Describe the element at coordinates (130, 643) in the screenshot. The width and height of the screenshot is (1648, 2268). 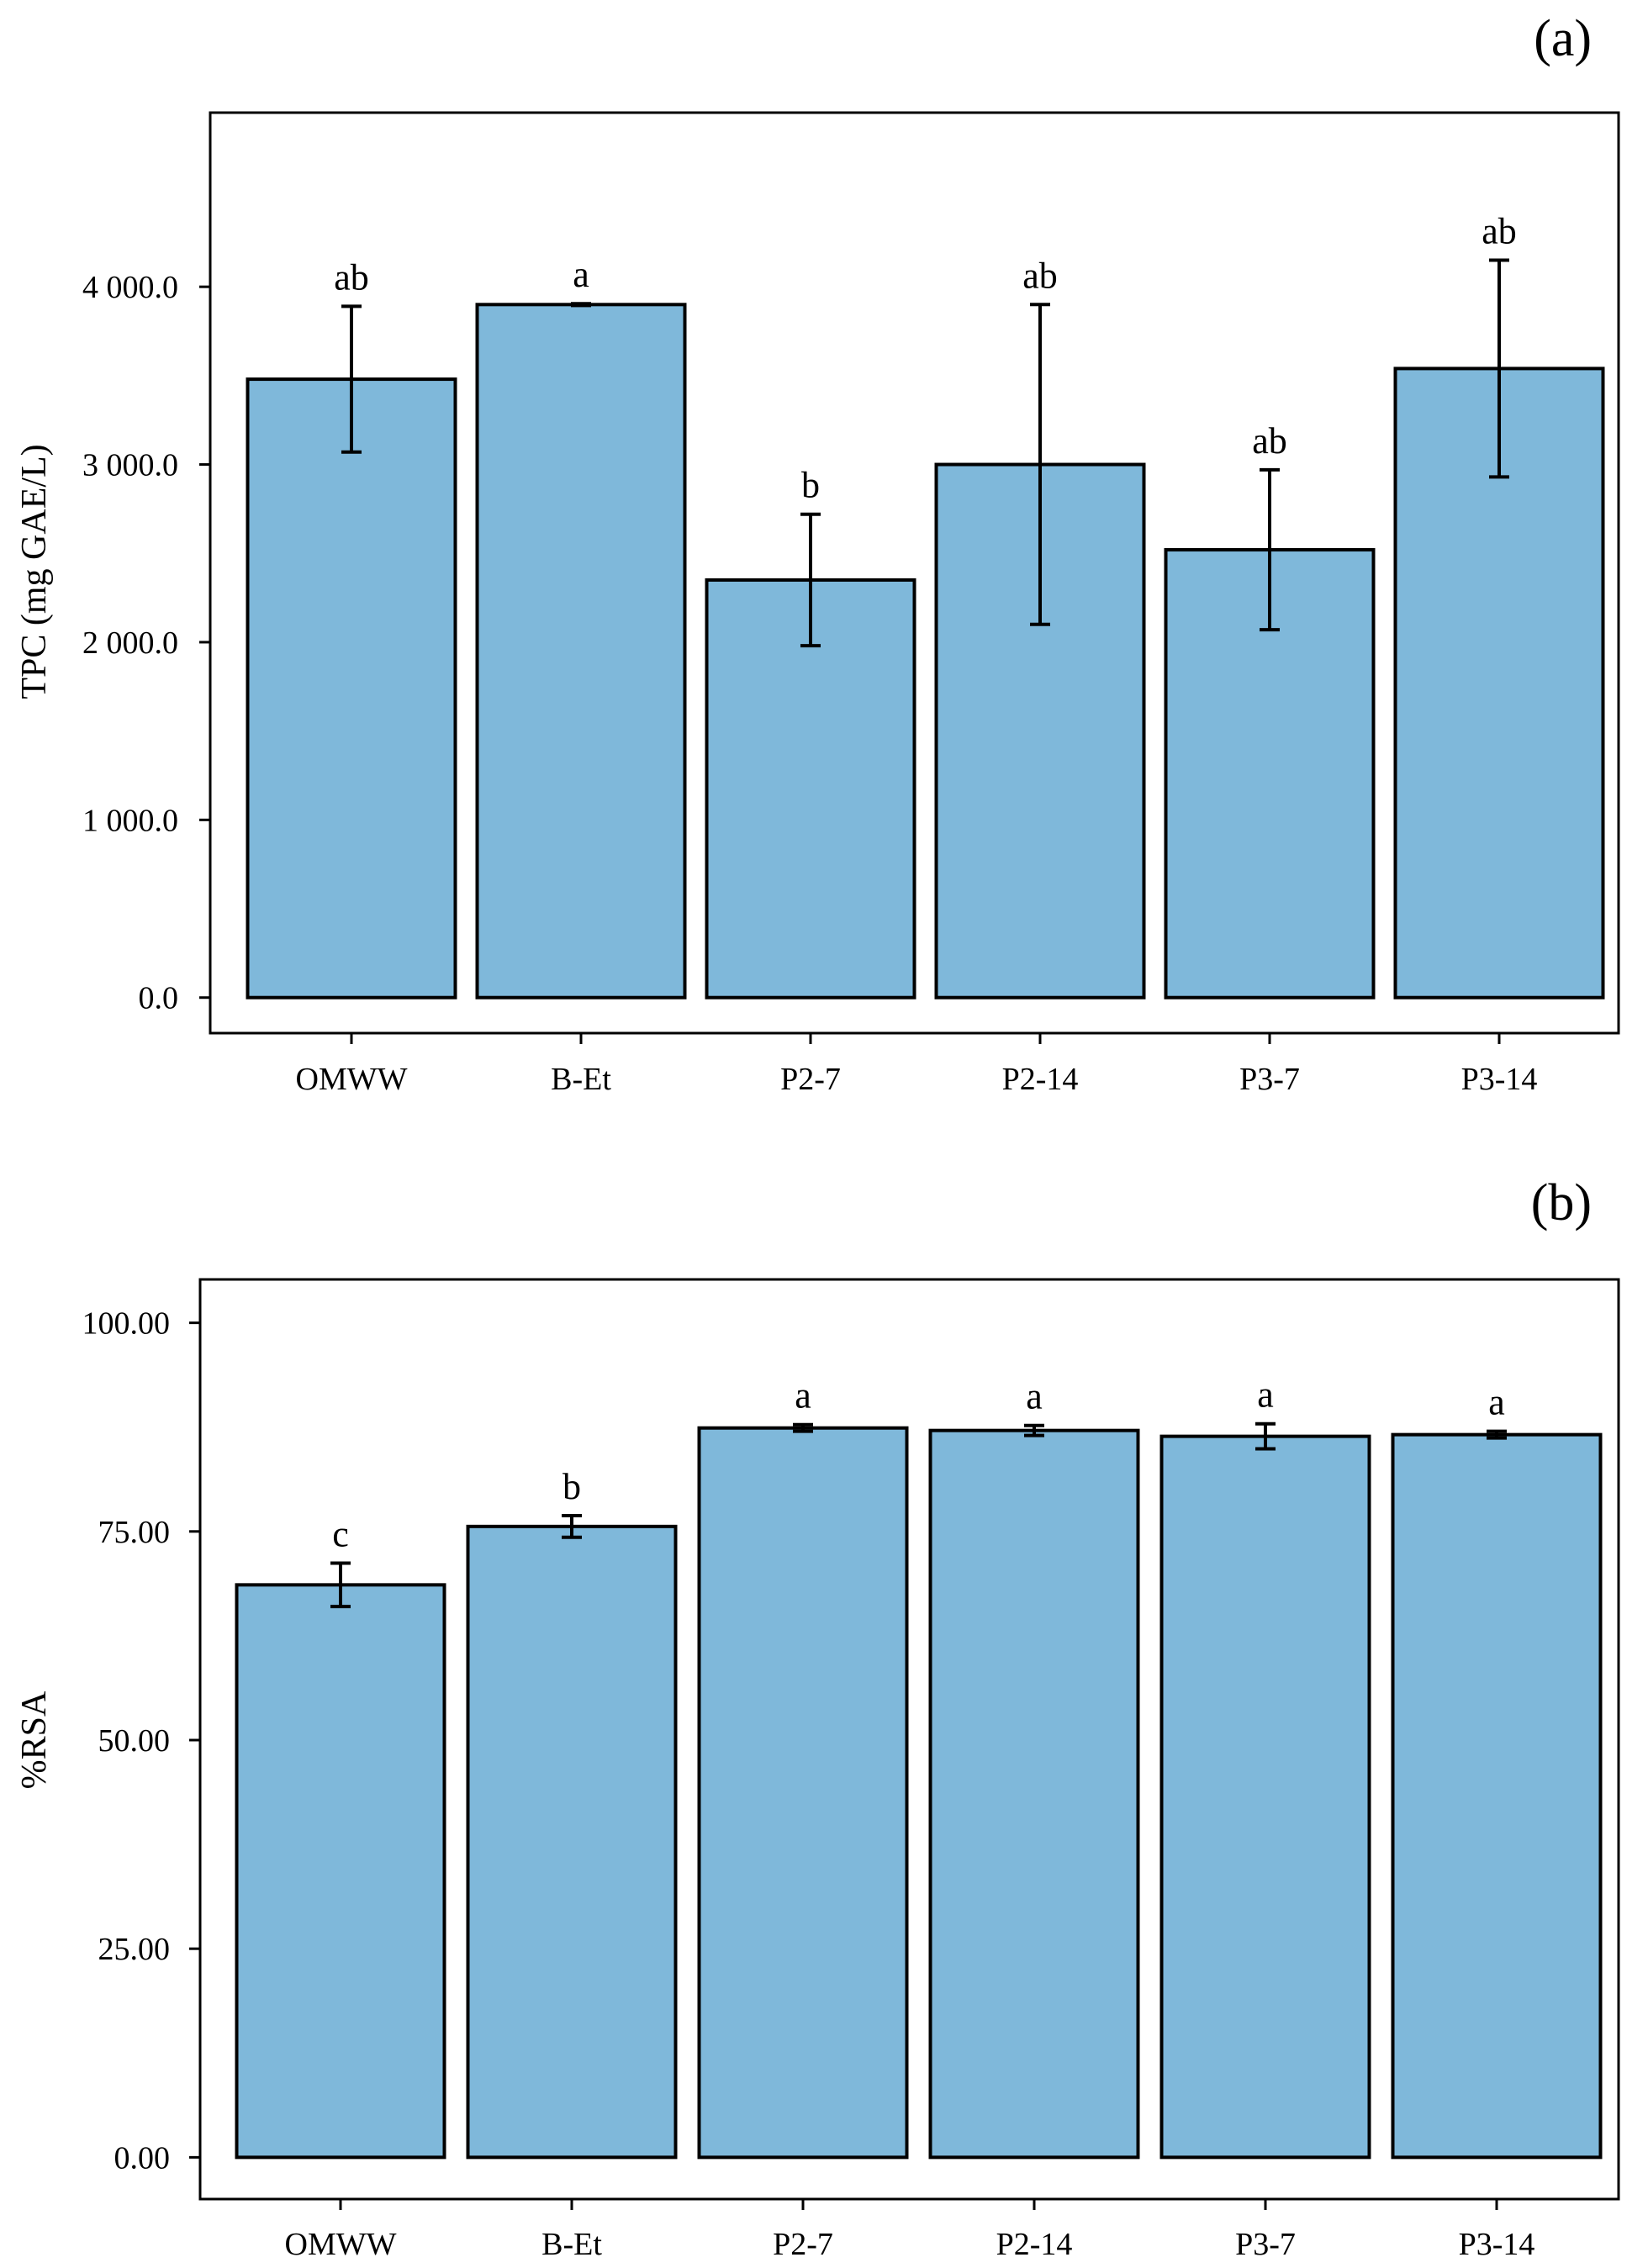
I see `panel-a-y-tick-label: 2 000.0` at that location.